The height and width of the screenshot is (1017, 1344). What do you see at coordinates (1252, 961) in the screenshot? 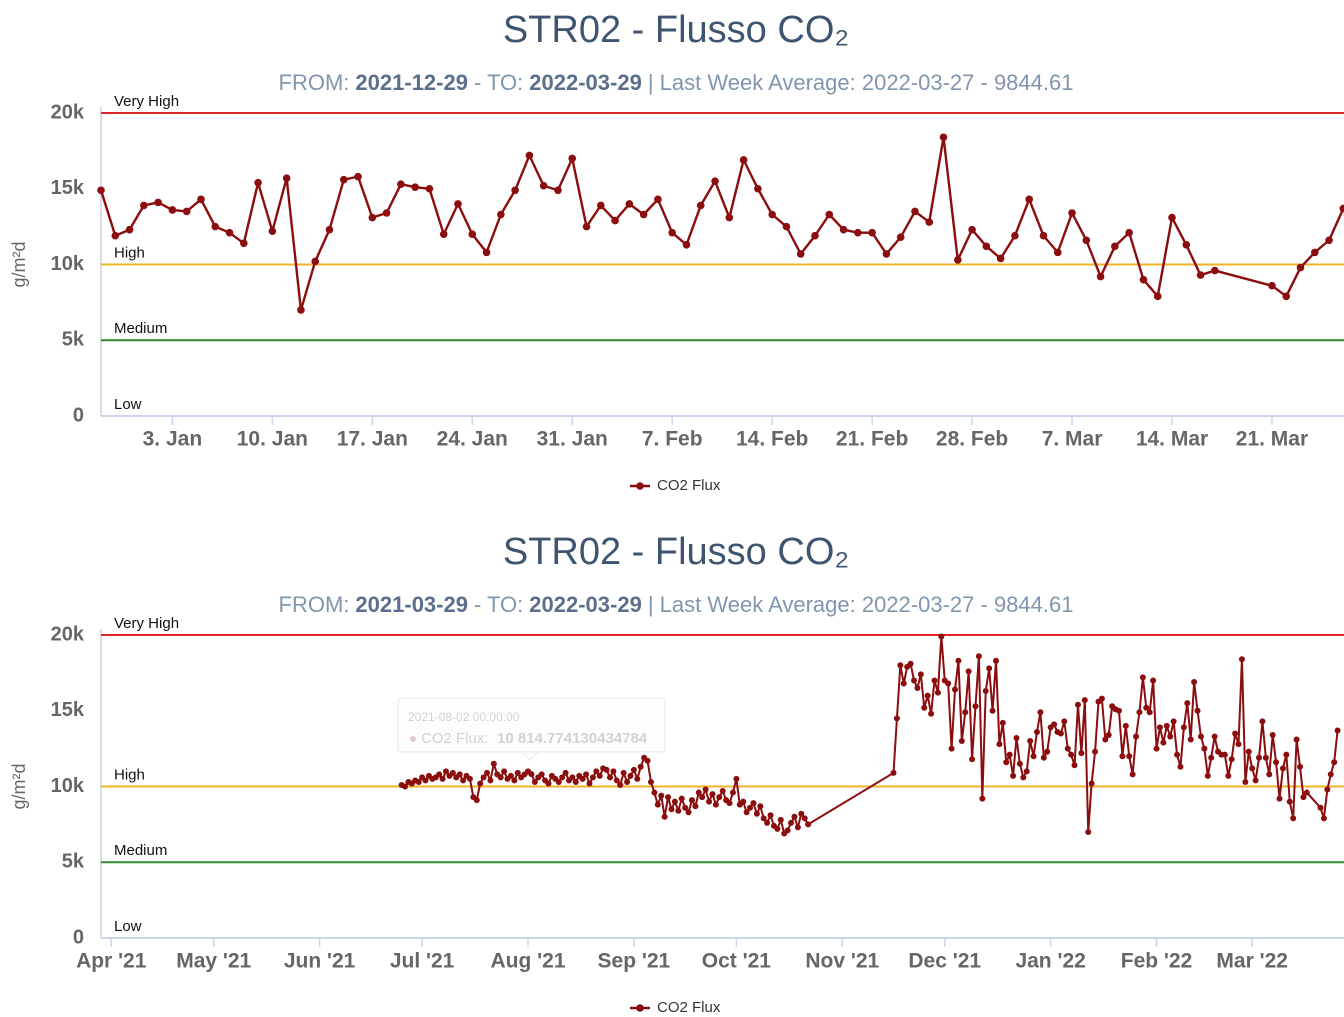
I see `x-tick-label: Mar '22` at bounding box center [1252, 961].